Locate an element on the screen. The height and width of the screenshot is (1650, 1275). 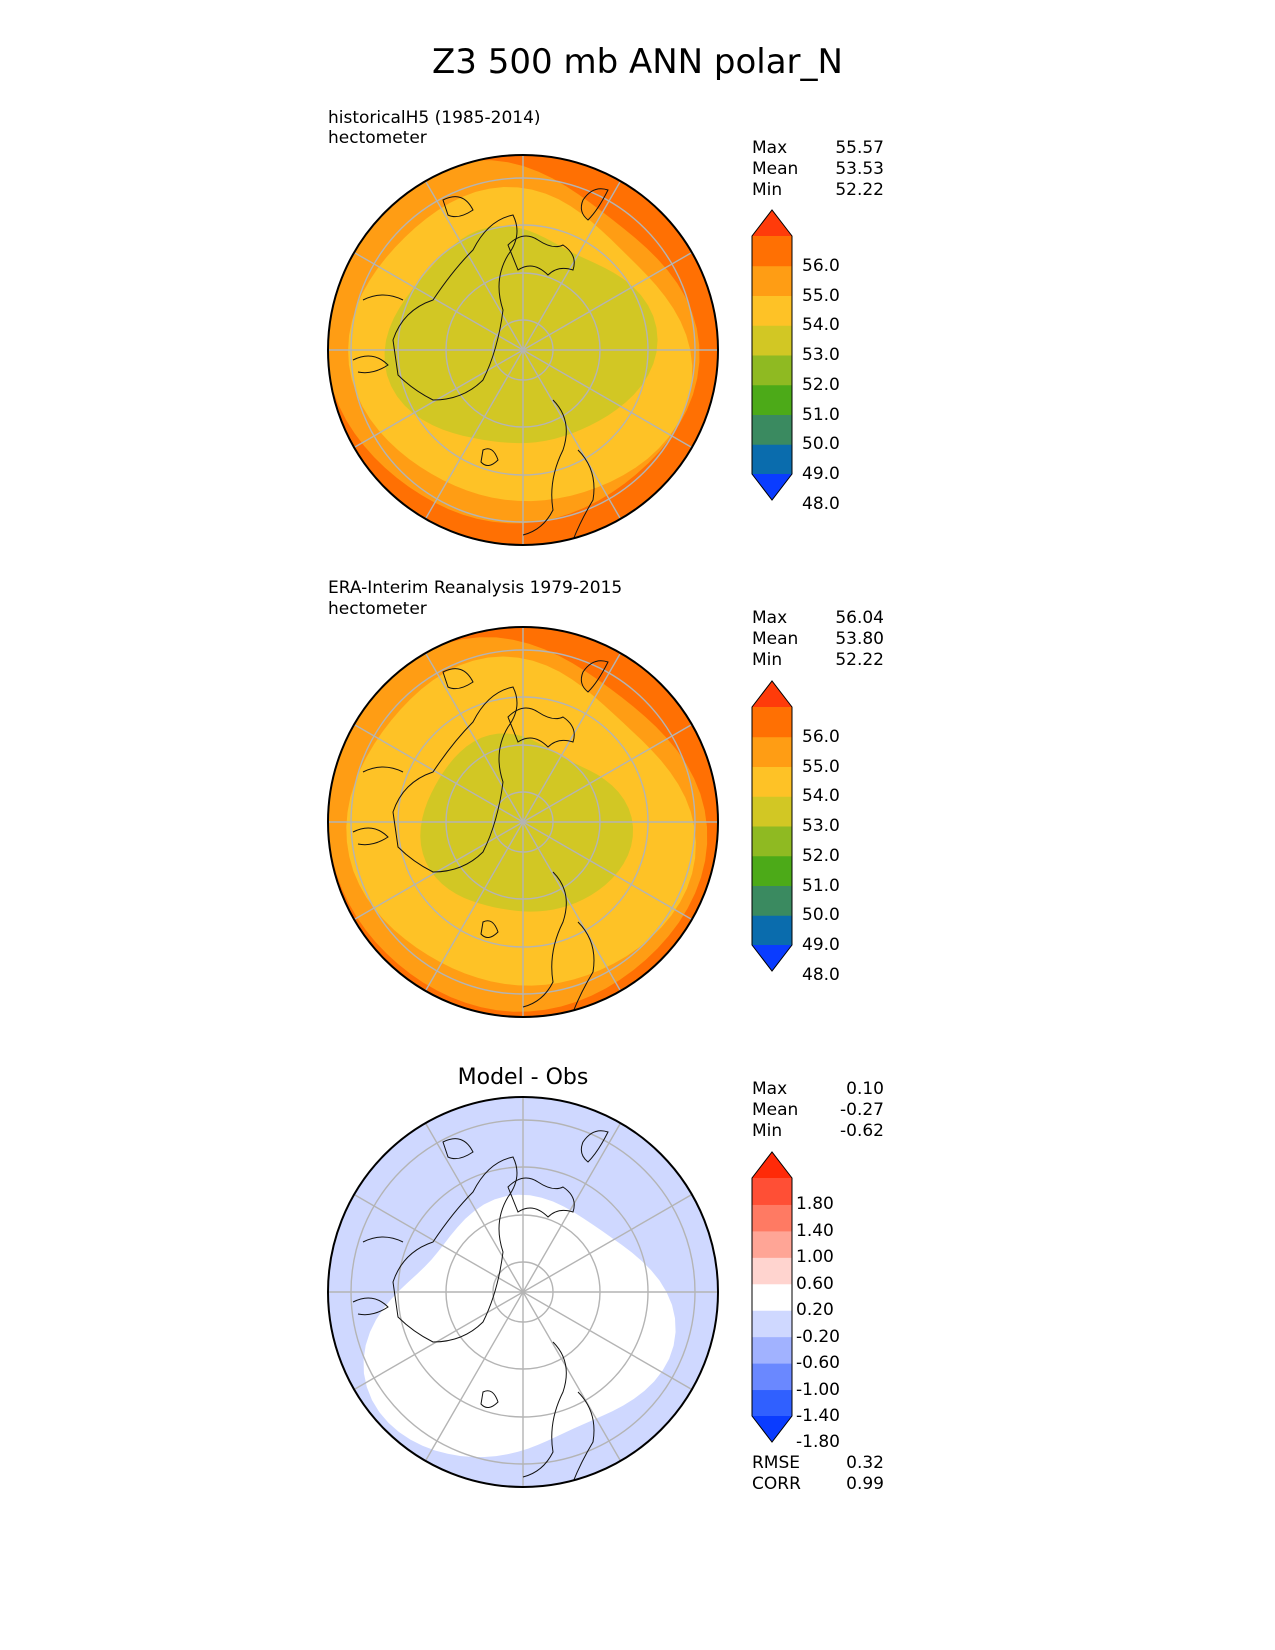
panel-2-reference-name: ERA-Interim Reanalysis 1979-2015 is located at coordinates (475, 588).